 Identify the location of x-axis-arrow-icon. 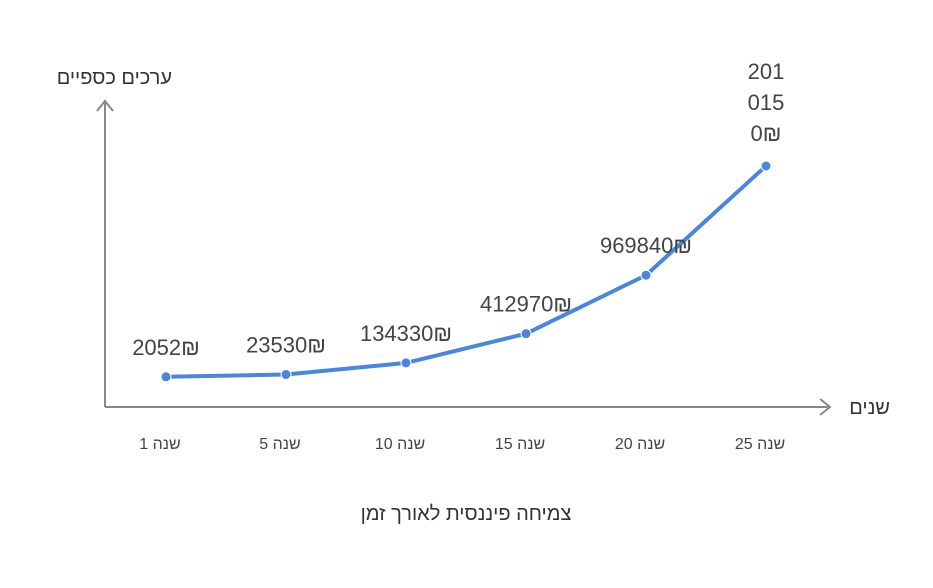
(825, 407).